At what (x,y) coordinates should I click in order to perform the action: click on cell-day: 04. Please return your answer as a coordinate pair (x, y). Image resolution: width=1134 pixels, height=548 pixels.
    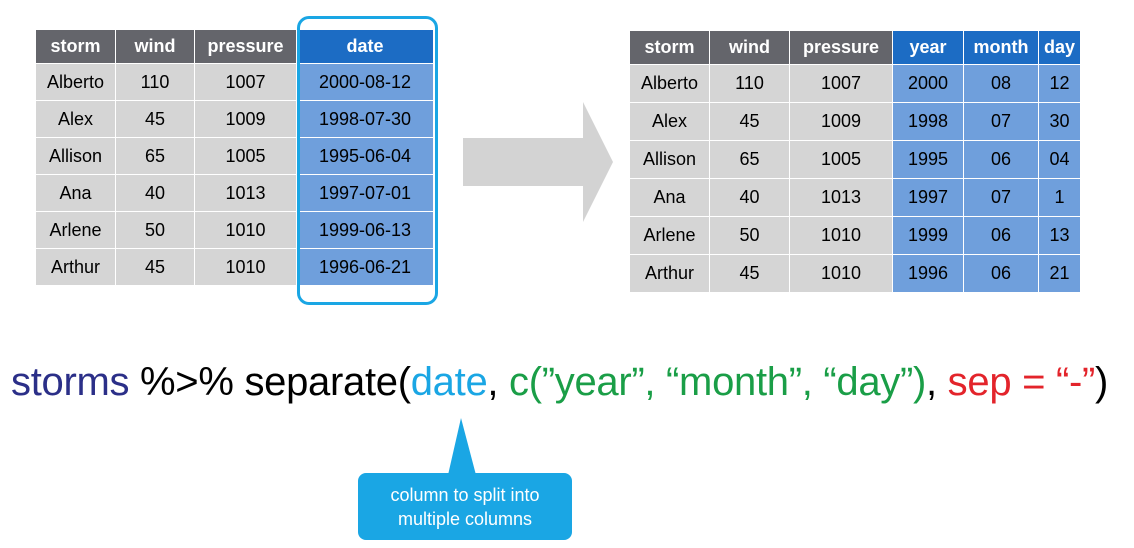
    Looking at the image, I should click on (1059, 159).